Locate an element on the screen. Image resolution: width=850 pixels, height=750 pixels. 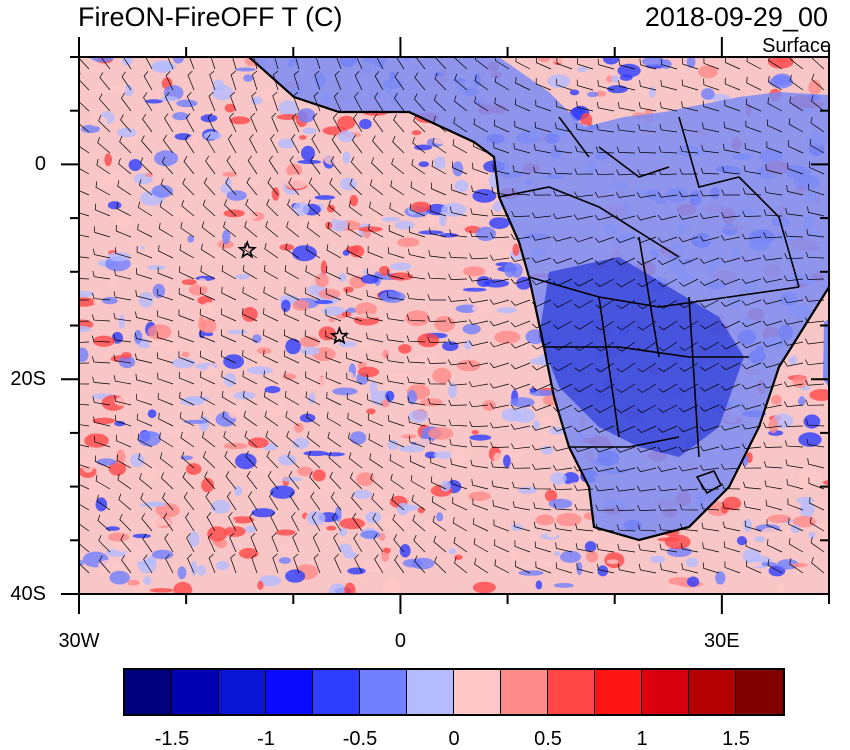
plot-title: FireON-FireOFF T (C) is located at coordinates (210, 17).